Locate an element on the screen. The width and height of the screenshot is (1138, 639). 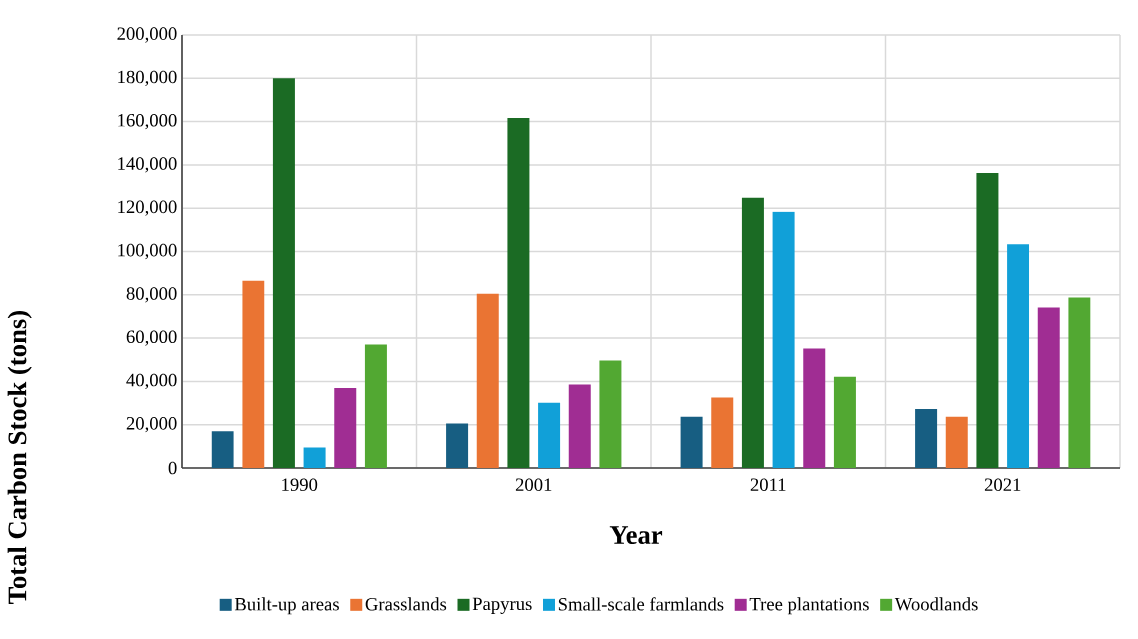
legend-label: Grasslands is located at coordinates (406, 604).